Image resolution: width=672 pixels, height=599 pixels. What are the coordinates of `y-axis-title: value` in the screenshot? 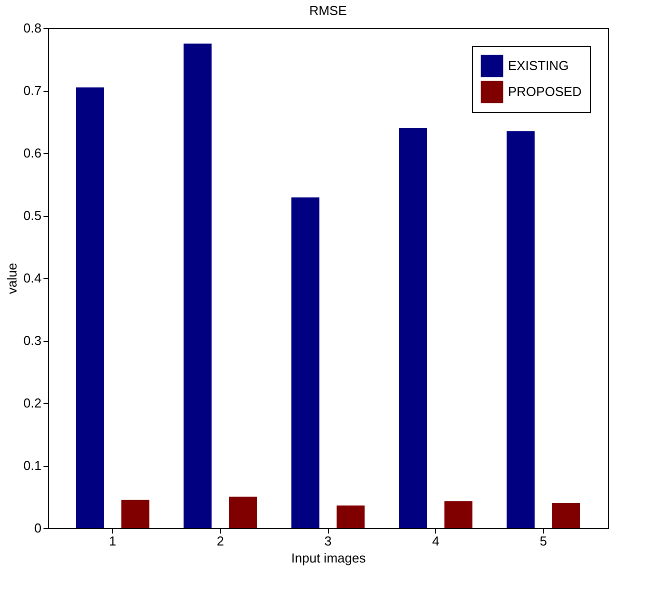 It's located at (12, 278).